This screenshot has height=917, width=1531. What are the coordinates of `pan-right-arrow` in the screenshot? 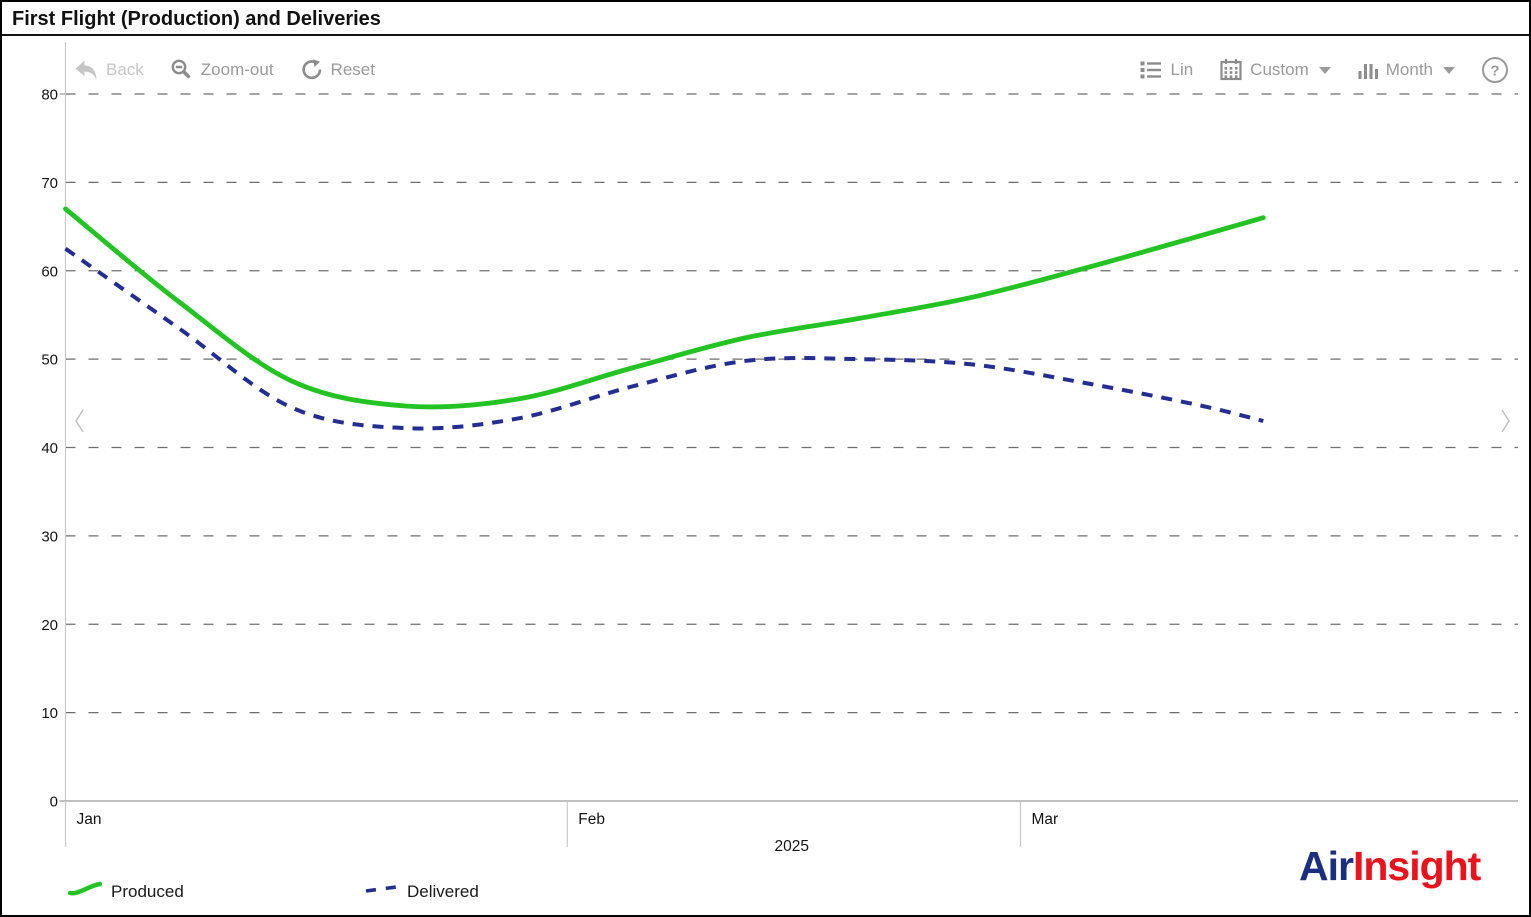 It's located at (1505, 423).